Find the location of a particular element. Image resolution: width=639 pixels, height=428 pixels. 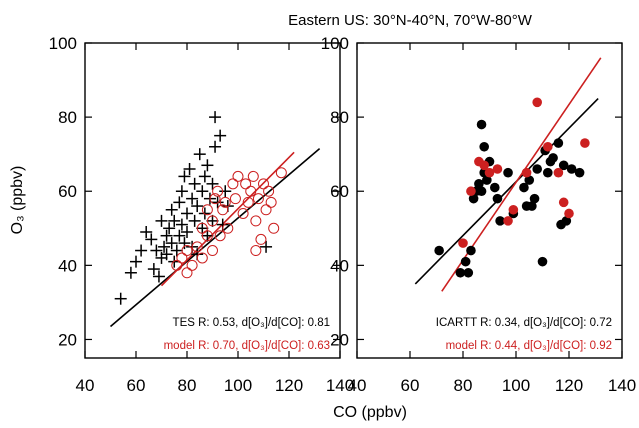

x-tick-label: 120 is located at coordinates (569, 385).